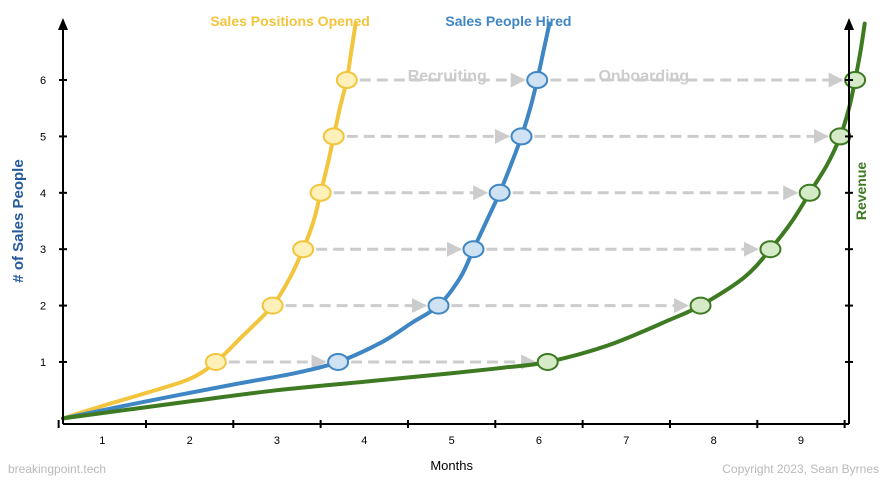 The height and width of the screenshot is (485, 887). What do you see at coordinates (452, 441) in the screenshot?
I see `x-tick-label: 5` at bounding box center [452, 441].